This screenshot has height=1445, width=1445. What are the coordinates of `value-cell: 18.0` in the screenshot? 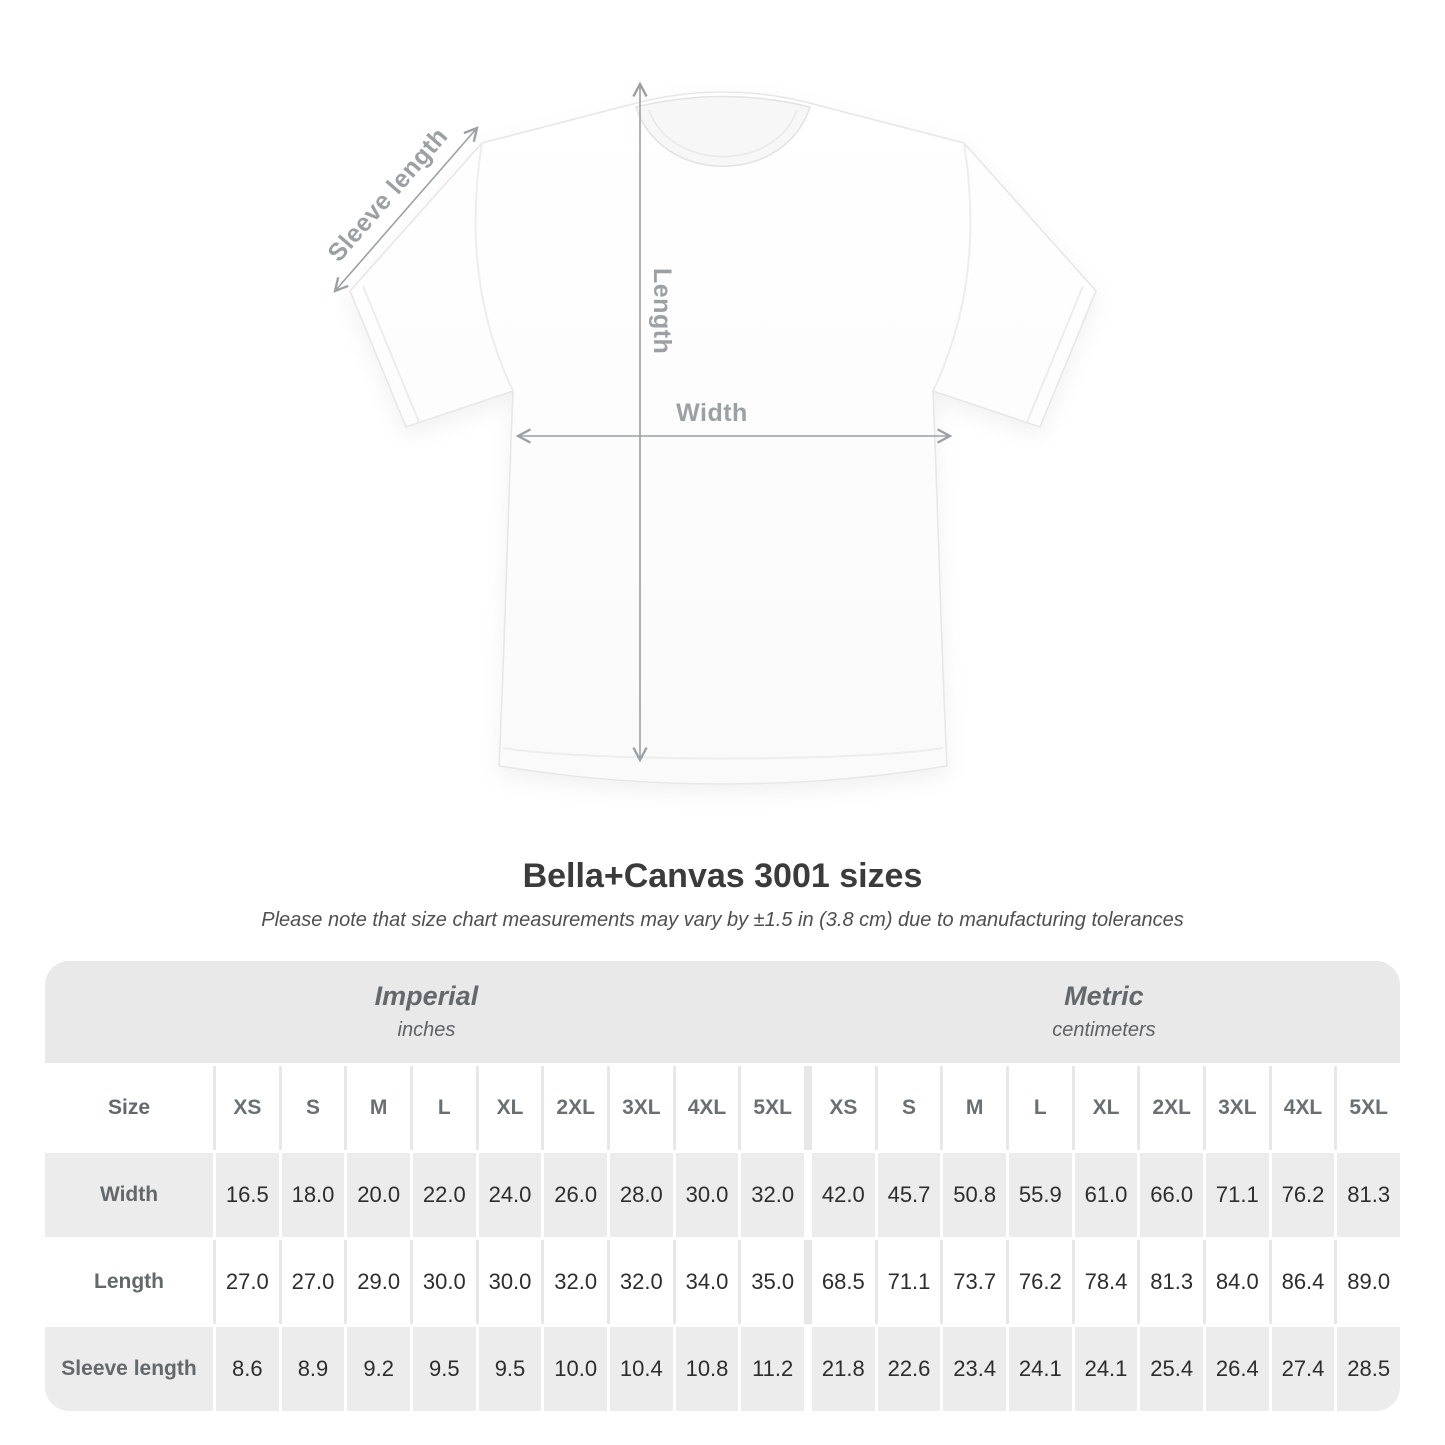 It's located at (313, 1194).